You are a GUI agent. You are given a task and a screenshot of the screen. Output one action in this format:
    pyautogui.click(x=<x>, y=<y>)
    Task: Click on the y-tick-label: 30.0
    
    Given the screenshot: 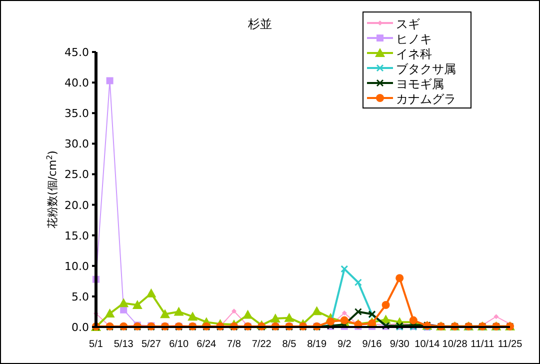 What is the action you would take?
    pyautogui.click(x=76, y=144)
    